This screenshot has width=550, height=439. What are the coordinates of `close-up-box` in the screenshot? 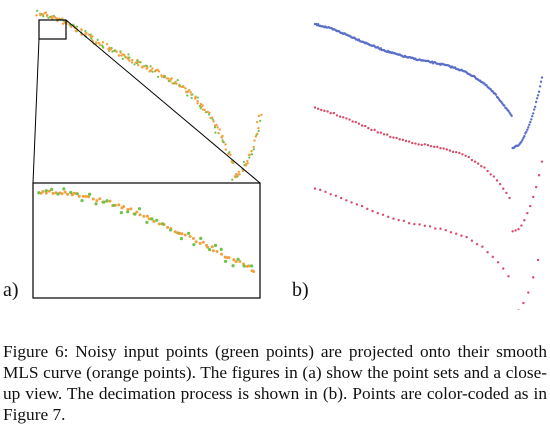 It's located at (146, 240).